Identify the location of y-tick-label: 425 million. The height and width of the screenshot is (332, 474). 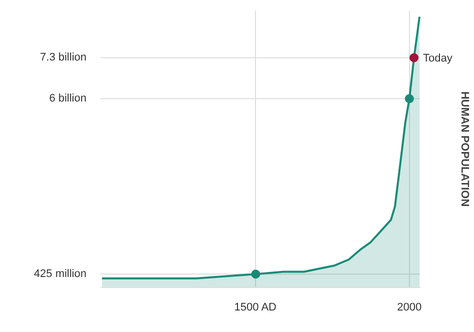
(60, 274).